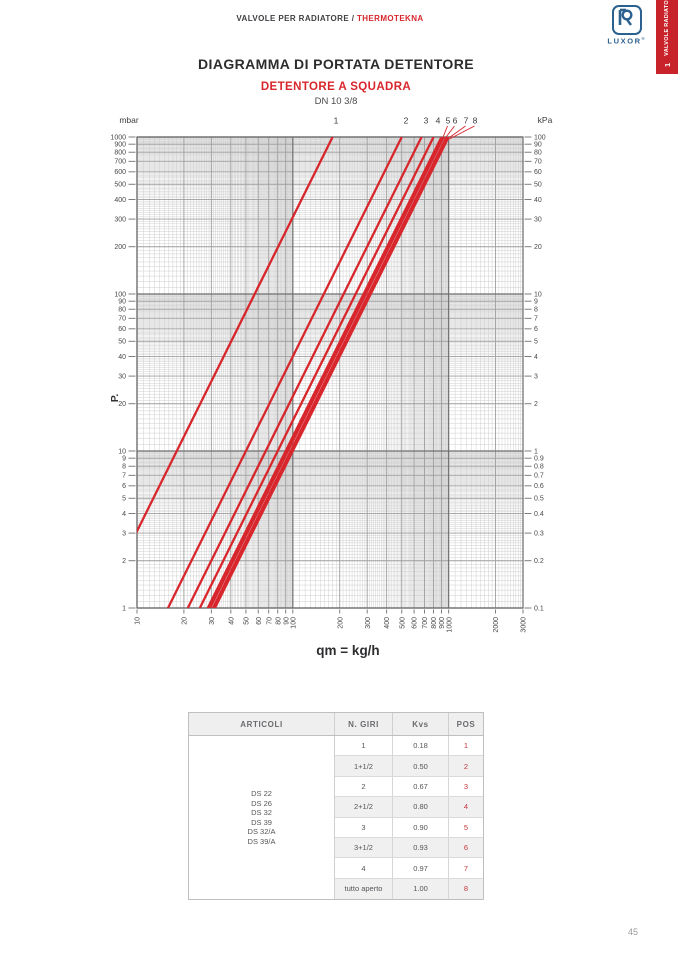 This screenshot has height=959, width=678. What do you see at coordinates (364, 847) in the screenshot?
I see `n-giri-cell: 3+1/2` at bounding box center [364, 847].